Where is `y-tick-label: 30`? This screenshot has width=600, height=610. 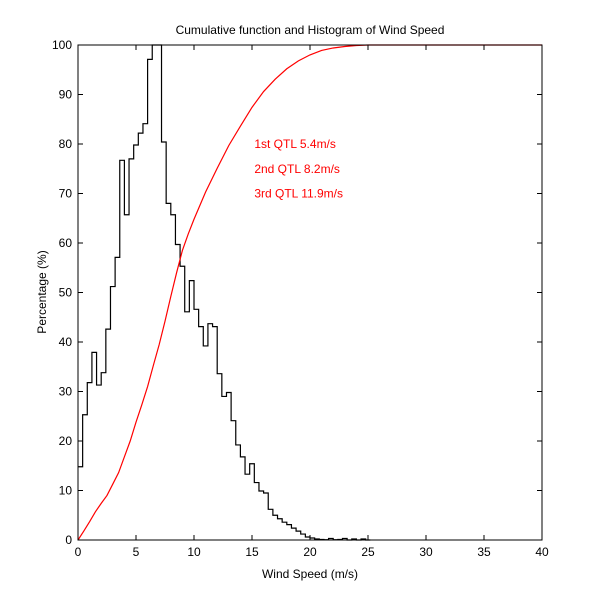 y-tick-label: 30 is located at coordinates (66, 392).